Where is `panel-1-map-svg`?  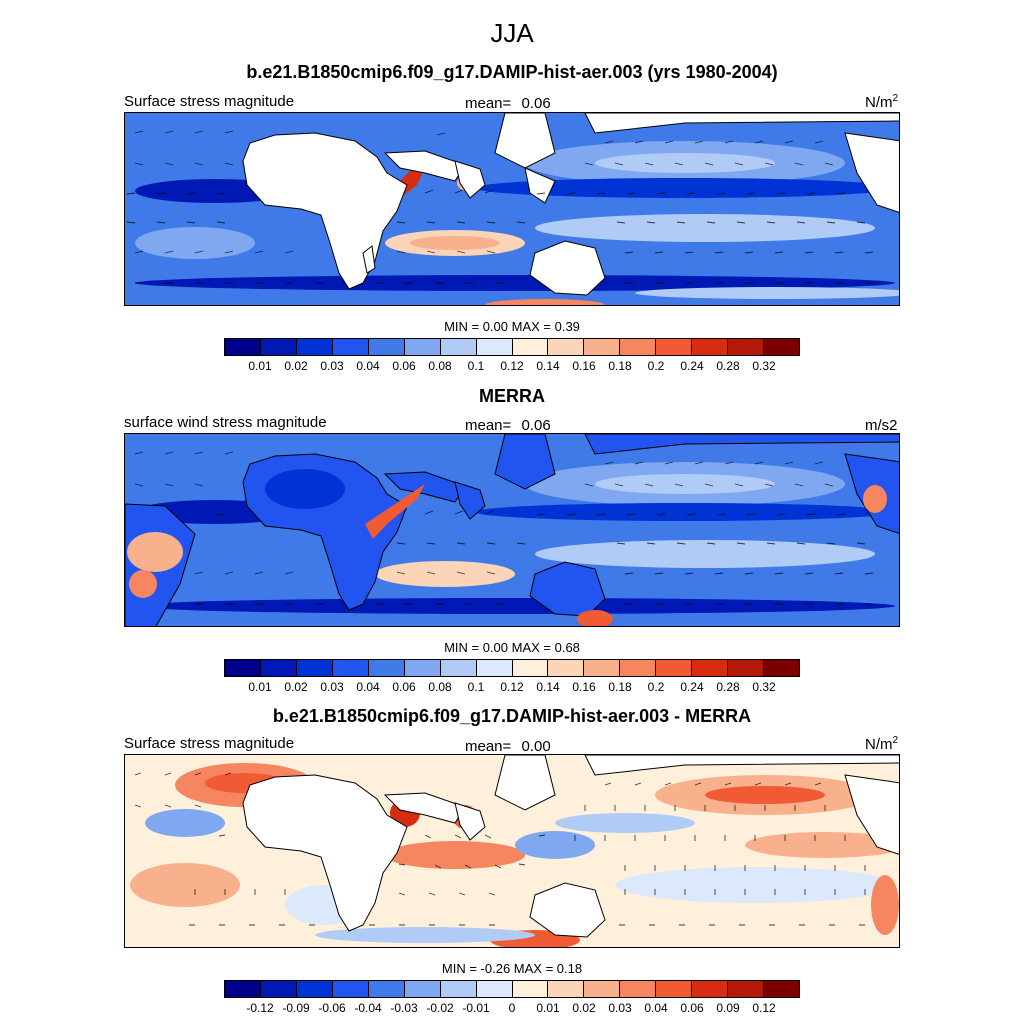 panel-1-map-svg is located at coordinates (512, 209).